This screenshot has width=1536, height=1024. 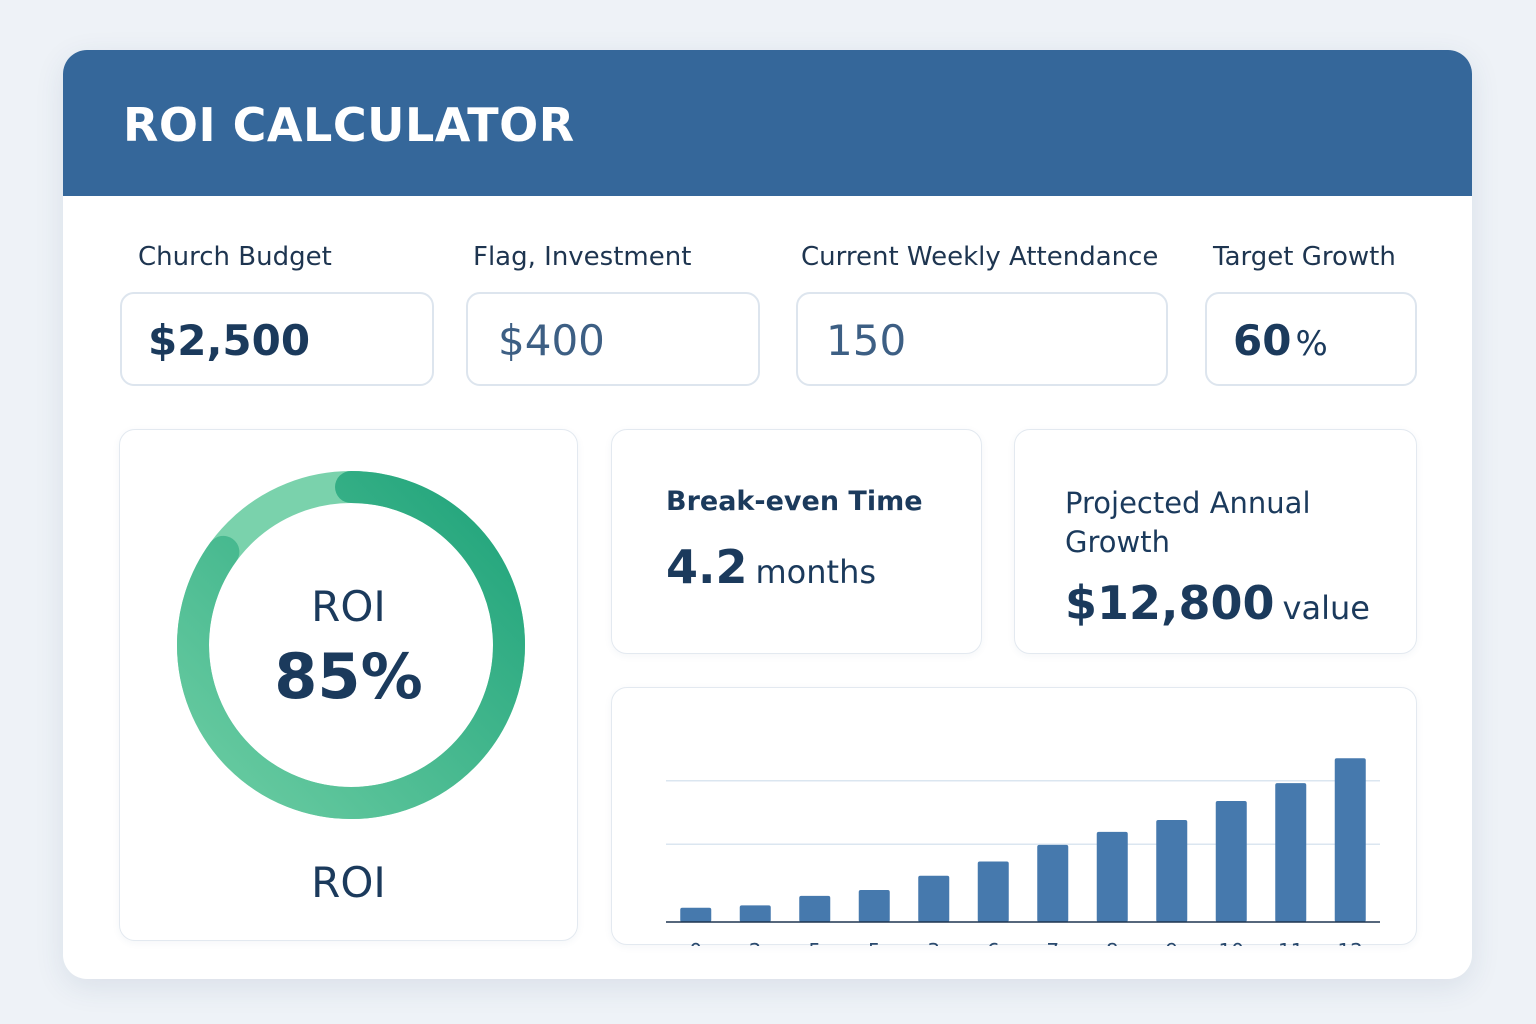 What do you see at coordinates (1290, 942) in the screenshot?
I see `chart-x-tick-label: 11` at bounding box center [1290, 942].